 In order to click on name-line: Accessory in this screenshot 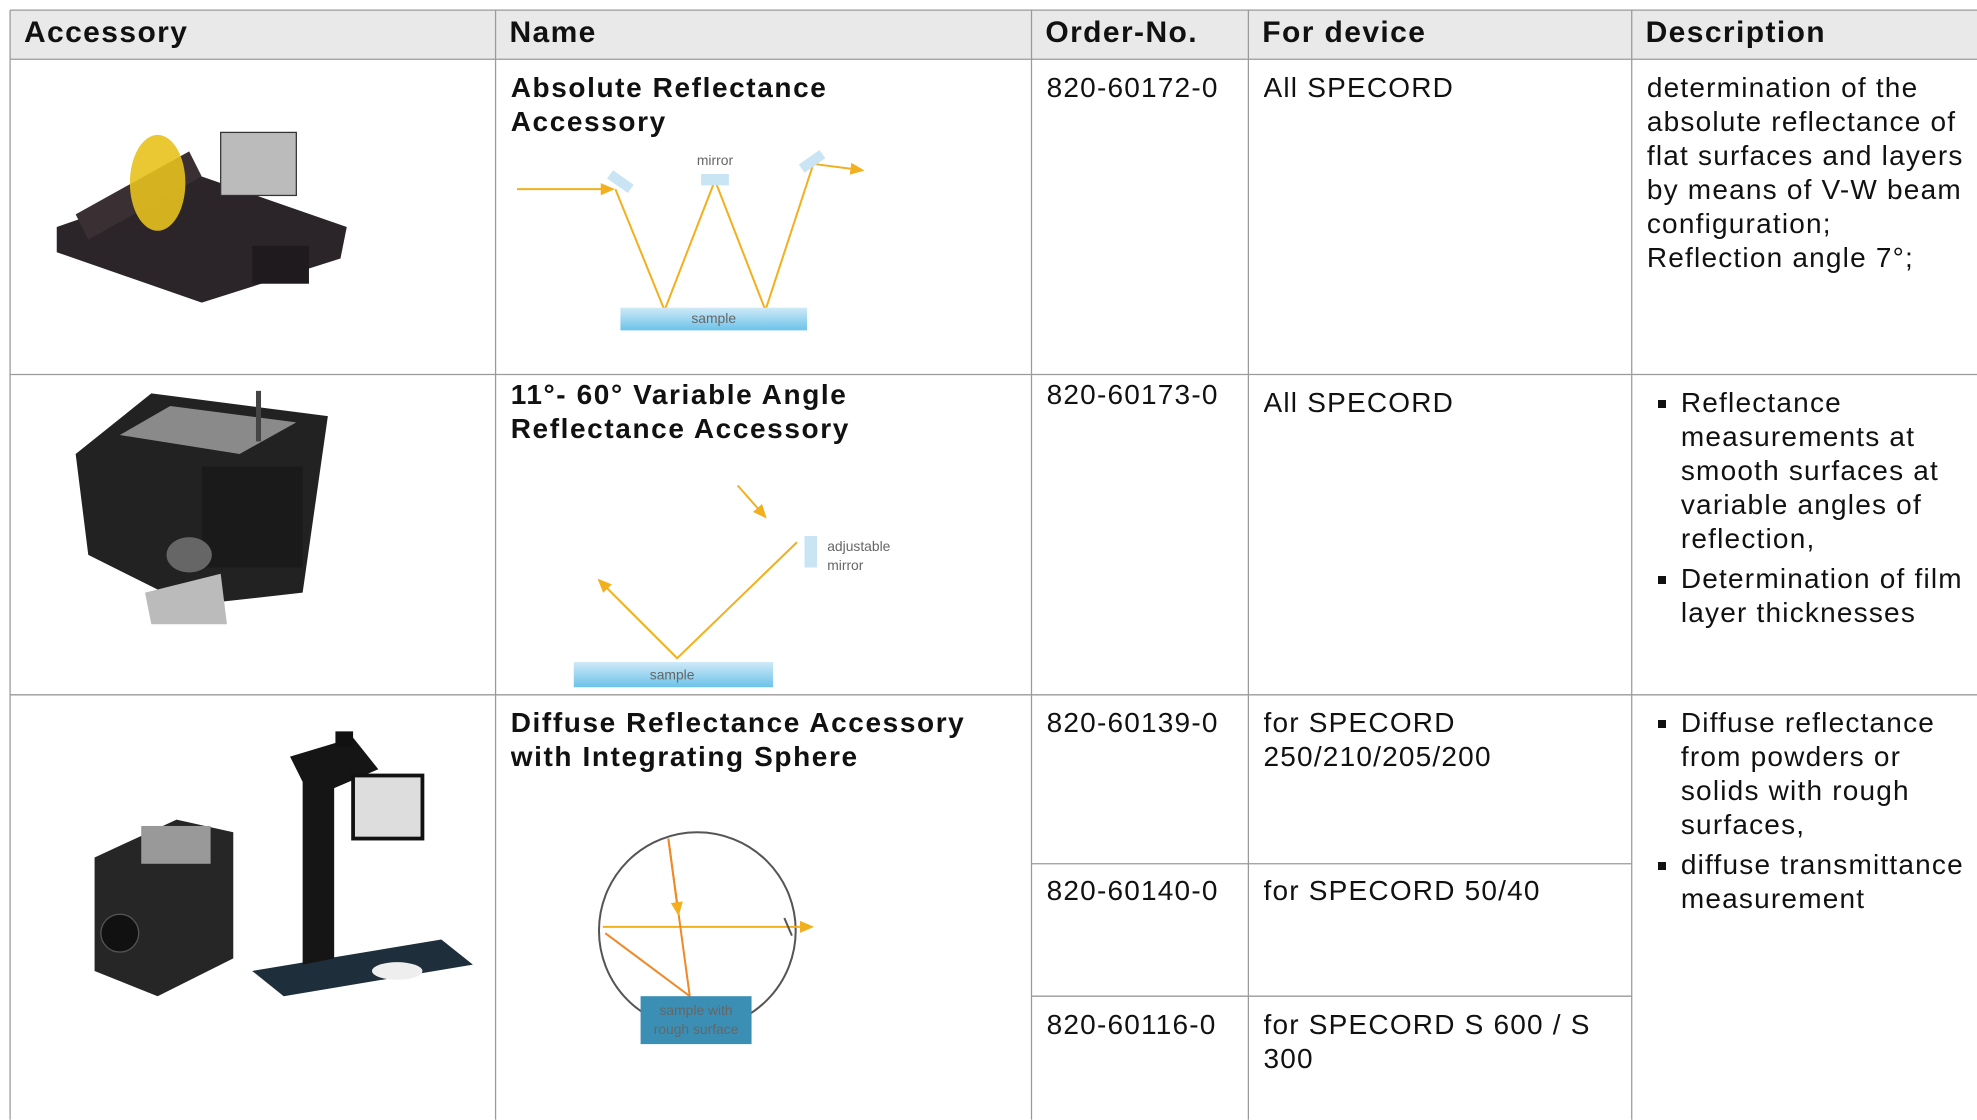, I will do `click(588, 121)`.